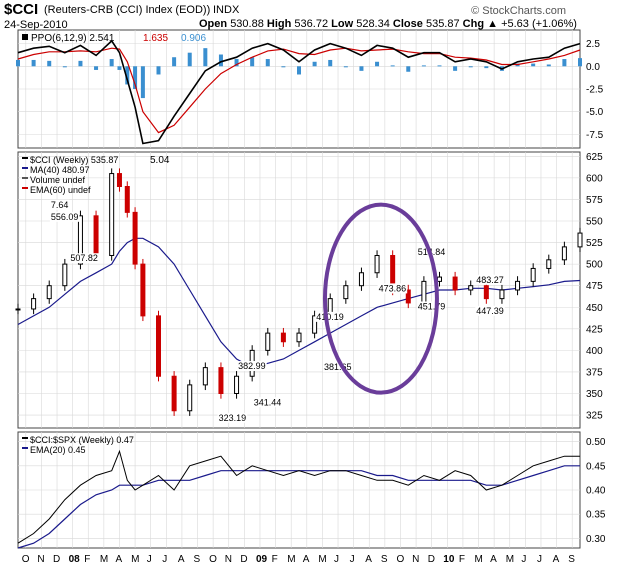 This screenshot has width=624, height=570. What do you see at coordinates (58, 450) in the screenshot?
I see `legend-entry: EMA(20) 0.45` at bounding box center [58, 450].